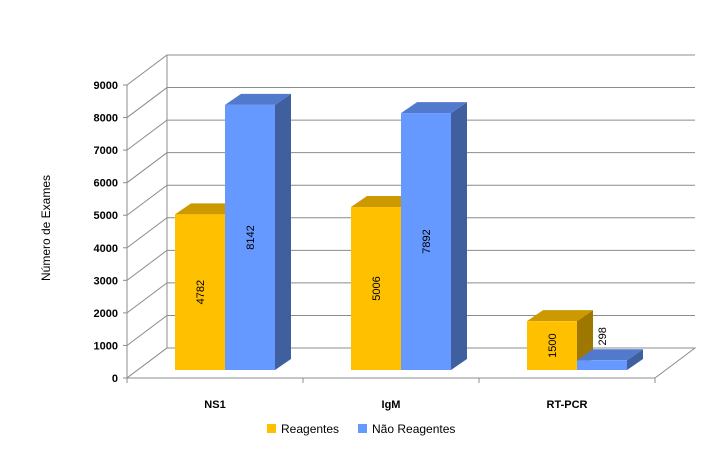 The height and width of the screenshot is (450, 714). Describe the element at coordinates (106, 86) in the screenshot. I see `y-tick-label: 9000` at that location.